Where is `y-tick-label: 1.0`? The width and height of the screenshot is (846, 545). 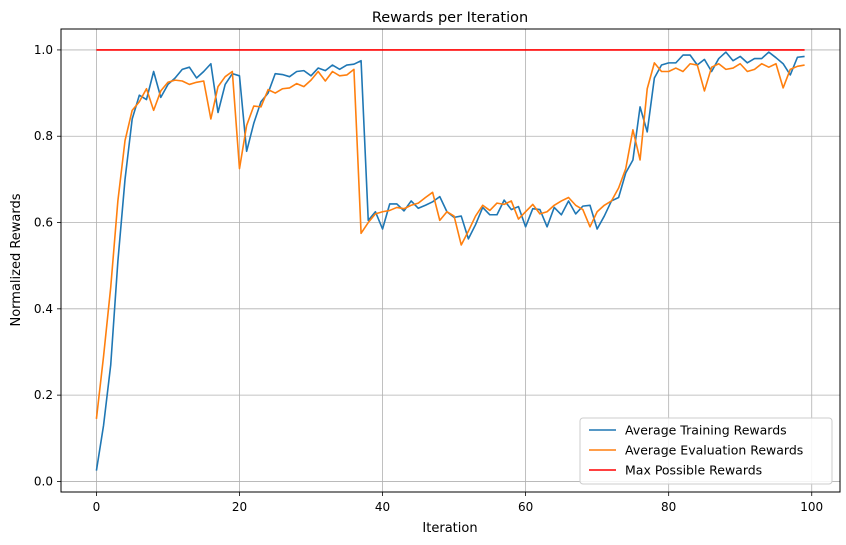
y-tick-label: 1.0 is located at coordinates (43, 50).